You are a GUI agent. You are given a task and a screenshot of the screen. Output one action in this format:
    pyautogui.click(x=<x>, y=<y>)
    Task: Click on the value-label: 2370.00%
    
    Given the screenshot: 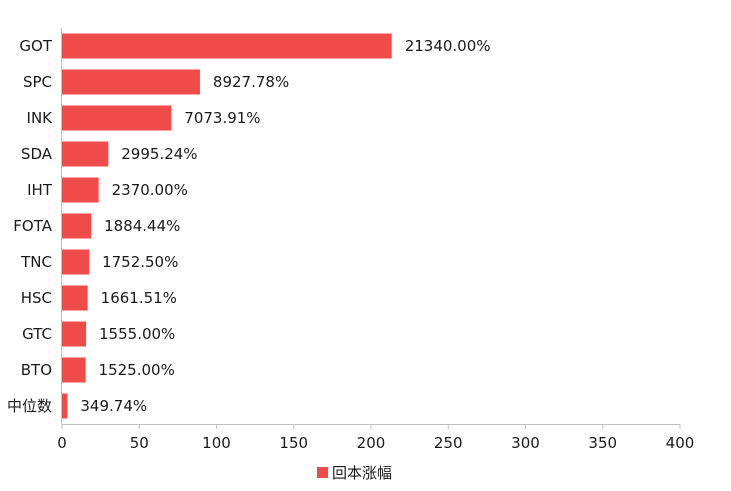 What is the action you would take?
    pyautogui.click(x=150, y=190)
    